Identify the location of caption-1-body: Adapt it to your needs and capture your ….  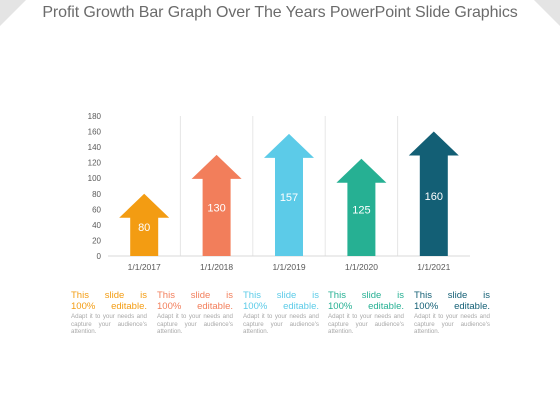
(109, 324).